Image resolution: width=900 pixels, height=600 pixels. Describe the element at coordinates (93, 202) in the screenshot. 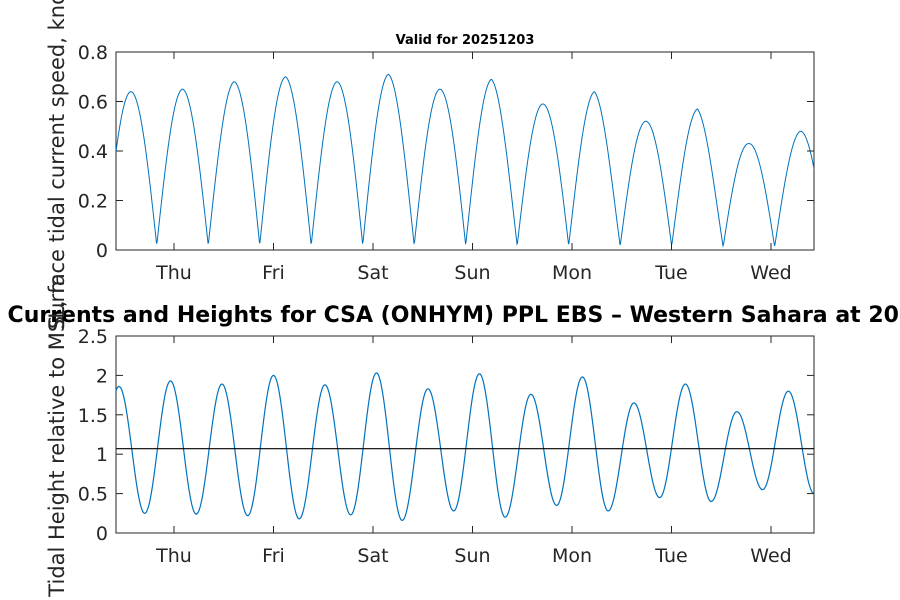

I see `y-tick-label: 0.2` at that location.